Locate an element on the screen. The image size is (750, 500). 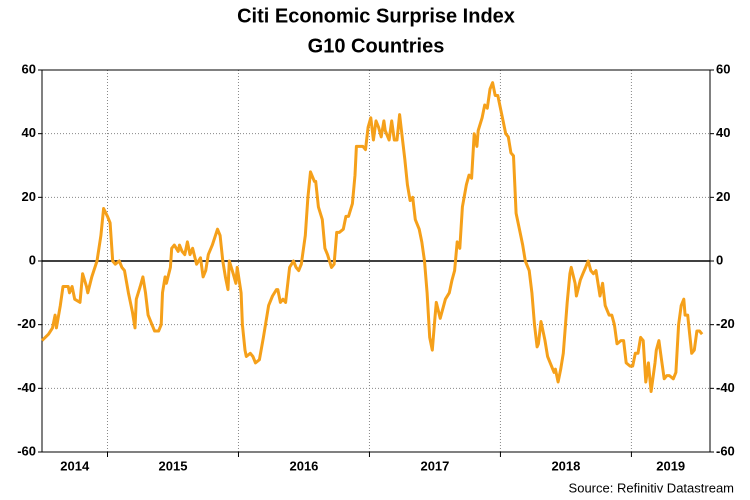
x-tick-label: 2018 is located at coordinates (565, 465).